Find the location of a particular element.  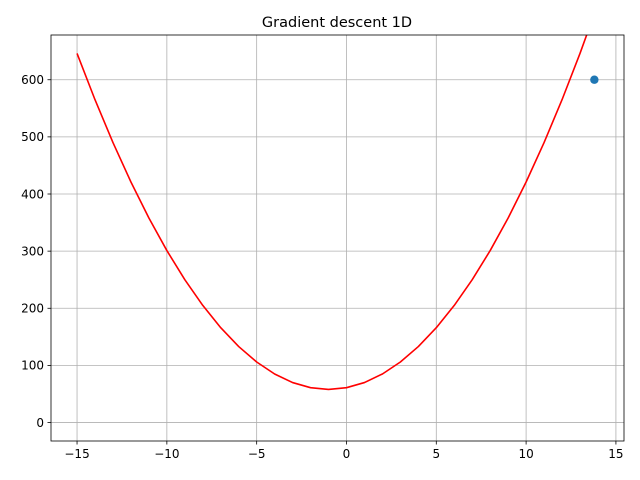

x-tick-label: 0 is located at coordinates (347, 454).